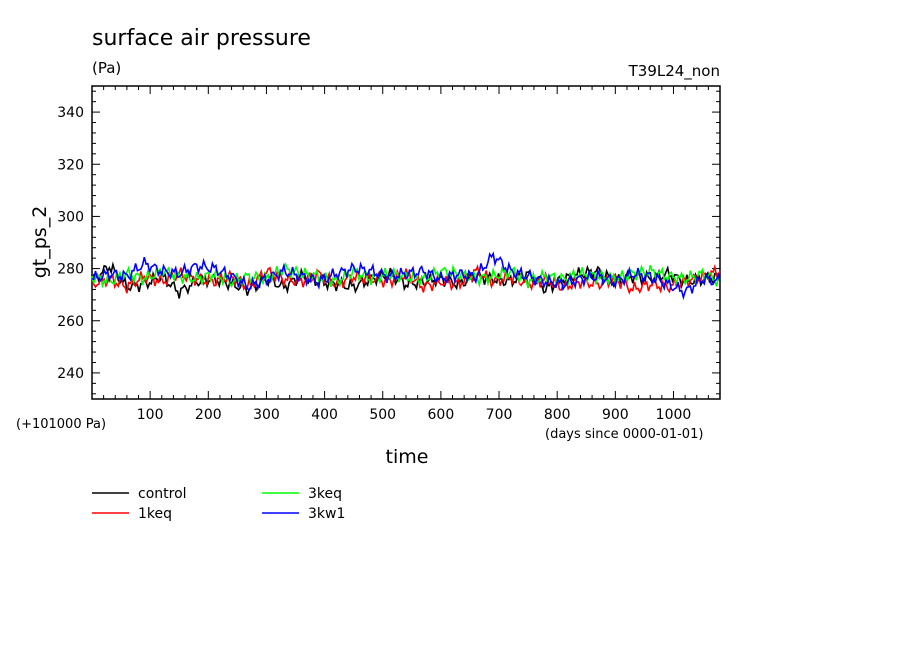 This screenshot has width=904, height=654. Describe the element at coordinates (40, 242) in the screenshot. I see `y-axis-label: gt_ps_2` at that location.